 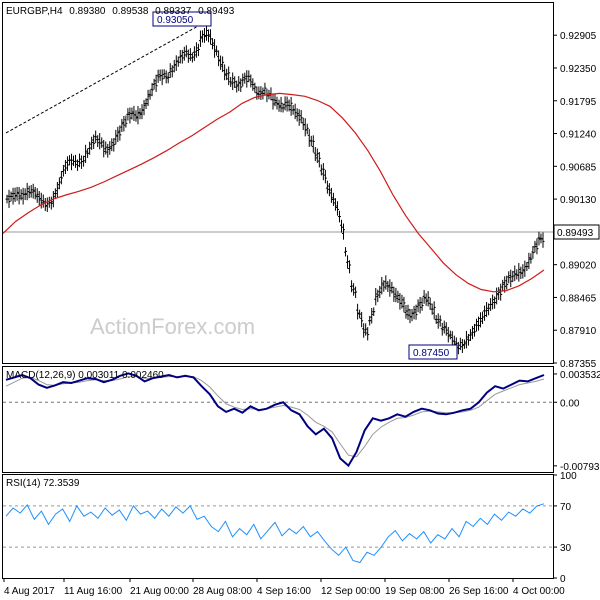 I want to click on rsi-tick-label: 0, so click(x=563, y=579).